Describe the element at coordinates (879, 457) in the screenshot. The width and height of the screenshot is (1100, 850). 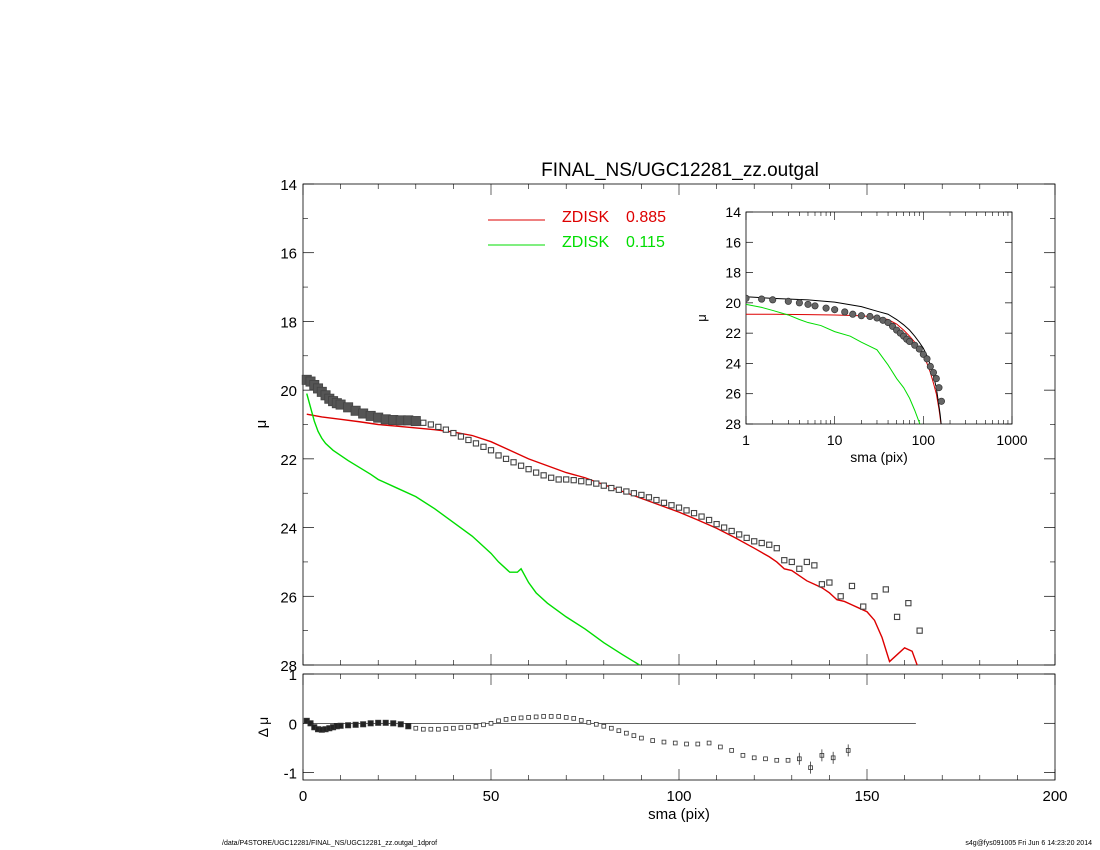
I see `inset-x-label: sma (pix)` at that location.